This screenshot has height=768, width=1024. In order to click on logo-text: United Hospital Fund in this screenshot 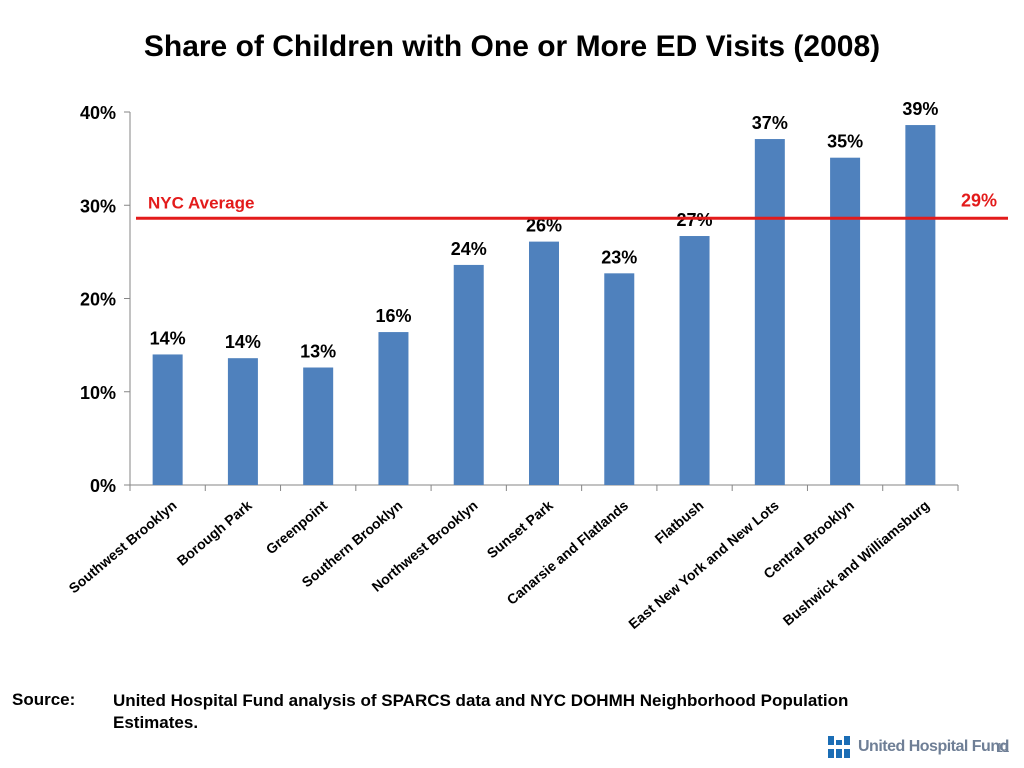, I will do `click(933, 746)`.